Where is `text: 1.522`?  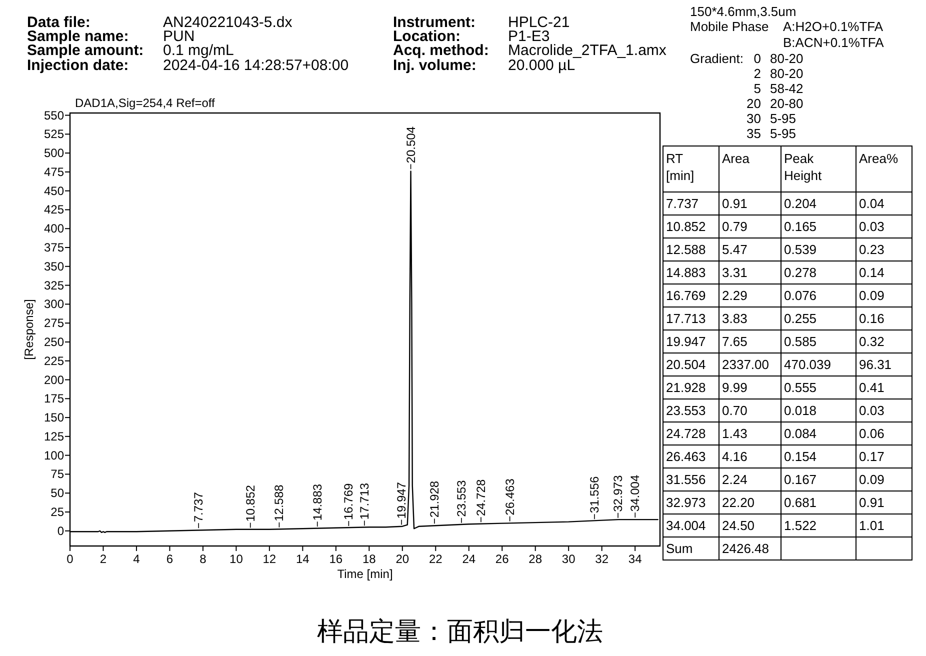
text: 1.522 is located at coordinates (800, 525).